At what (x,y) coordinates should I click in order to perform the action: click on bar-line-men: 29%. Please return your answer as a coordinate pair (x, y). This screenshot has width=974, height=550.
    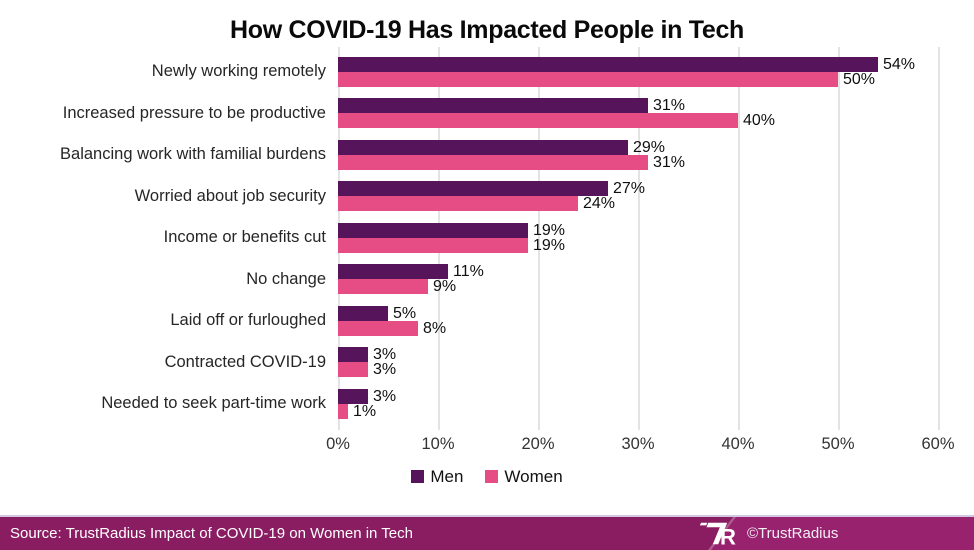
    Looking at the image, I should click on (638, 147).